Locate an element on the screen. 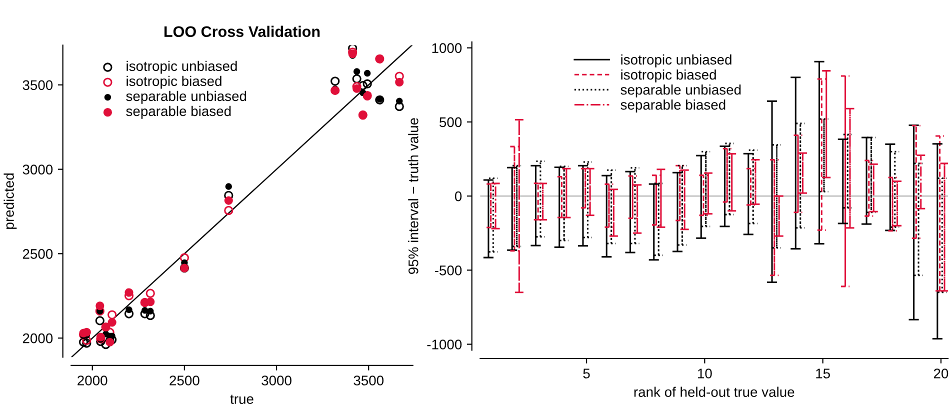  y-tick-label: 500 is located at coordinates (451, 122).